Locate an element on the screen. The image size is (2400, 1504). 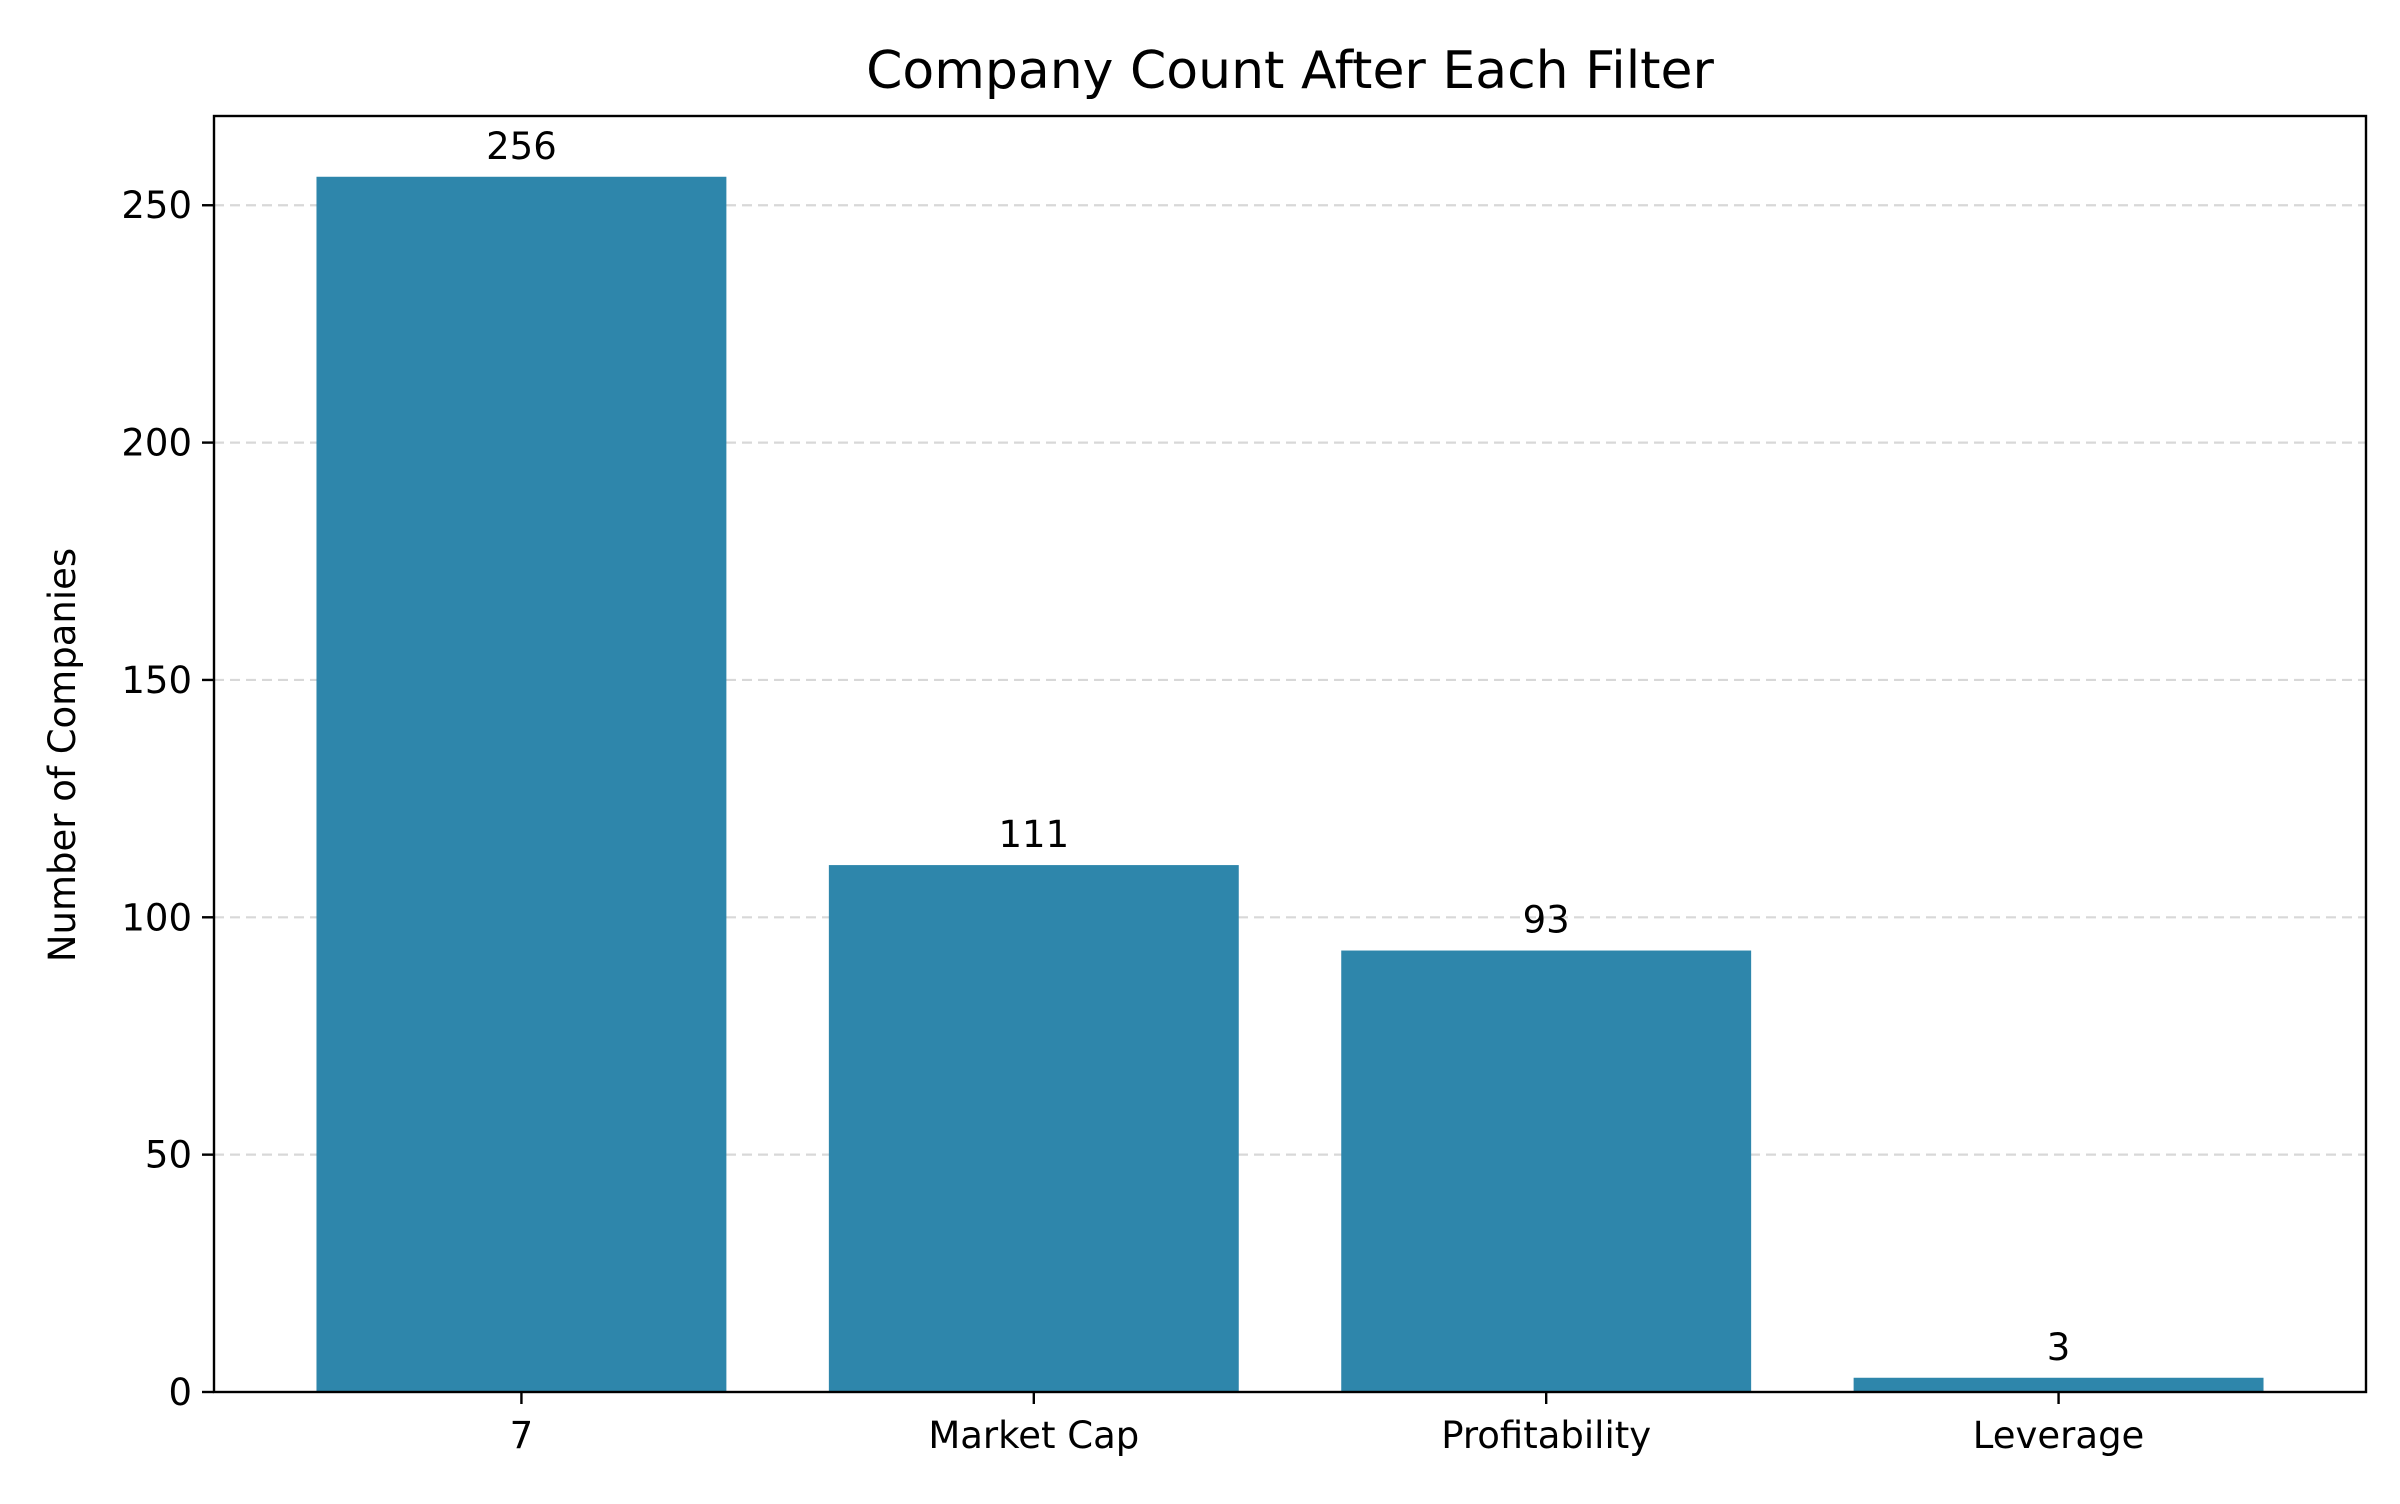
x-tick-label: Leverage is located at coordinates (2059, 1435).